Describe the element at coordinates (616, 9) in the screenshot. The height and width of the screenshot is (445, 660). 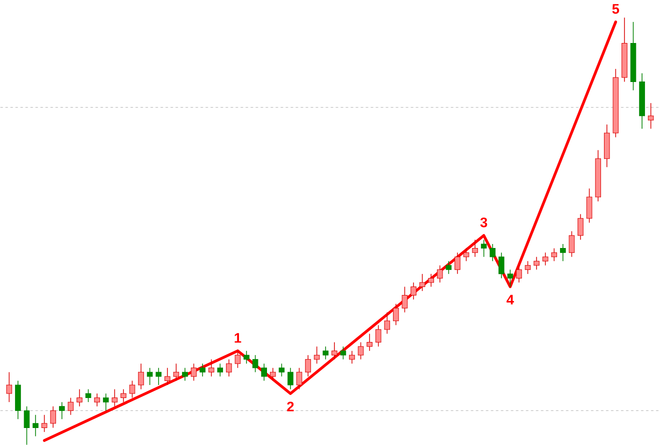
I see `annotation: 5` at that location.